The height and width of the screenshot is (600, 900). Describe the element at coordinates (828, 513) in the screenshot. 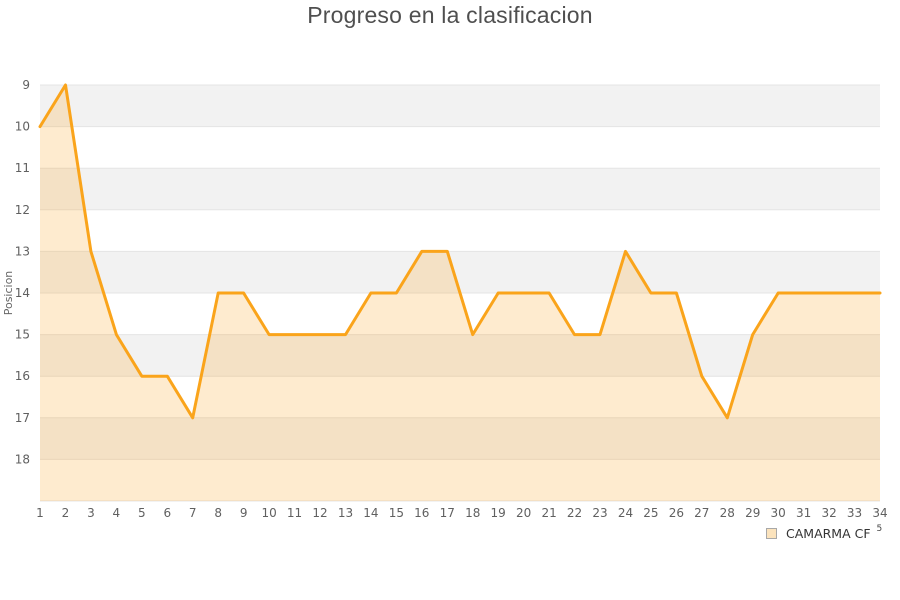

I see `svg-text: 32` at that location.